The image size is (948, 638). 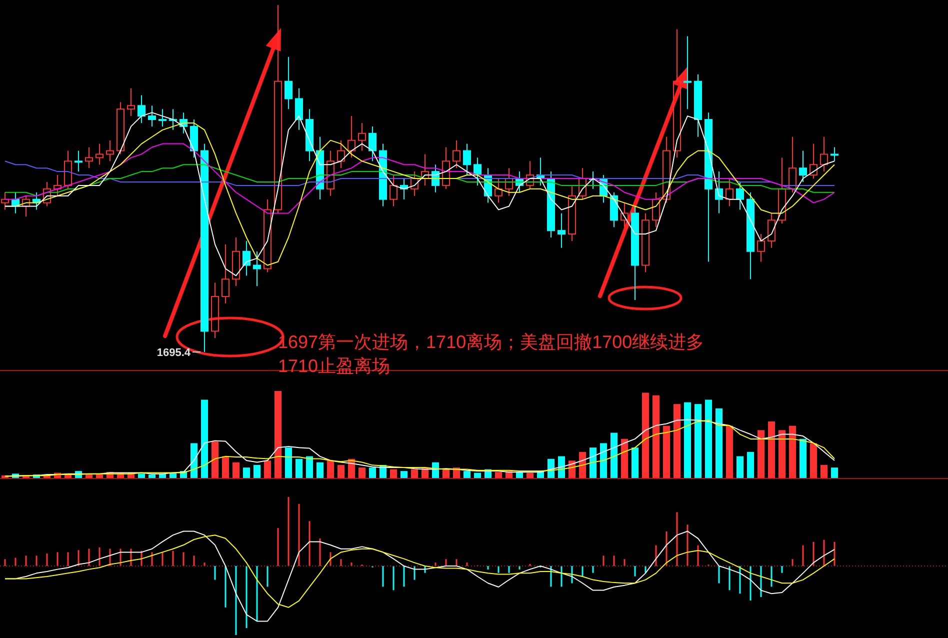 What do you see at coordinates (491, 342) in the screenshot?
I see `annotation: 1697第一次进场，1710离场；美盘回撤1700继续进多` at bounding box center [491, 342].